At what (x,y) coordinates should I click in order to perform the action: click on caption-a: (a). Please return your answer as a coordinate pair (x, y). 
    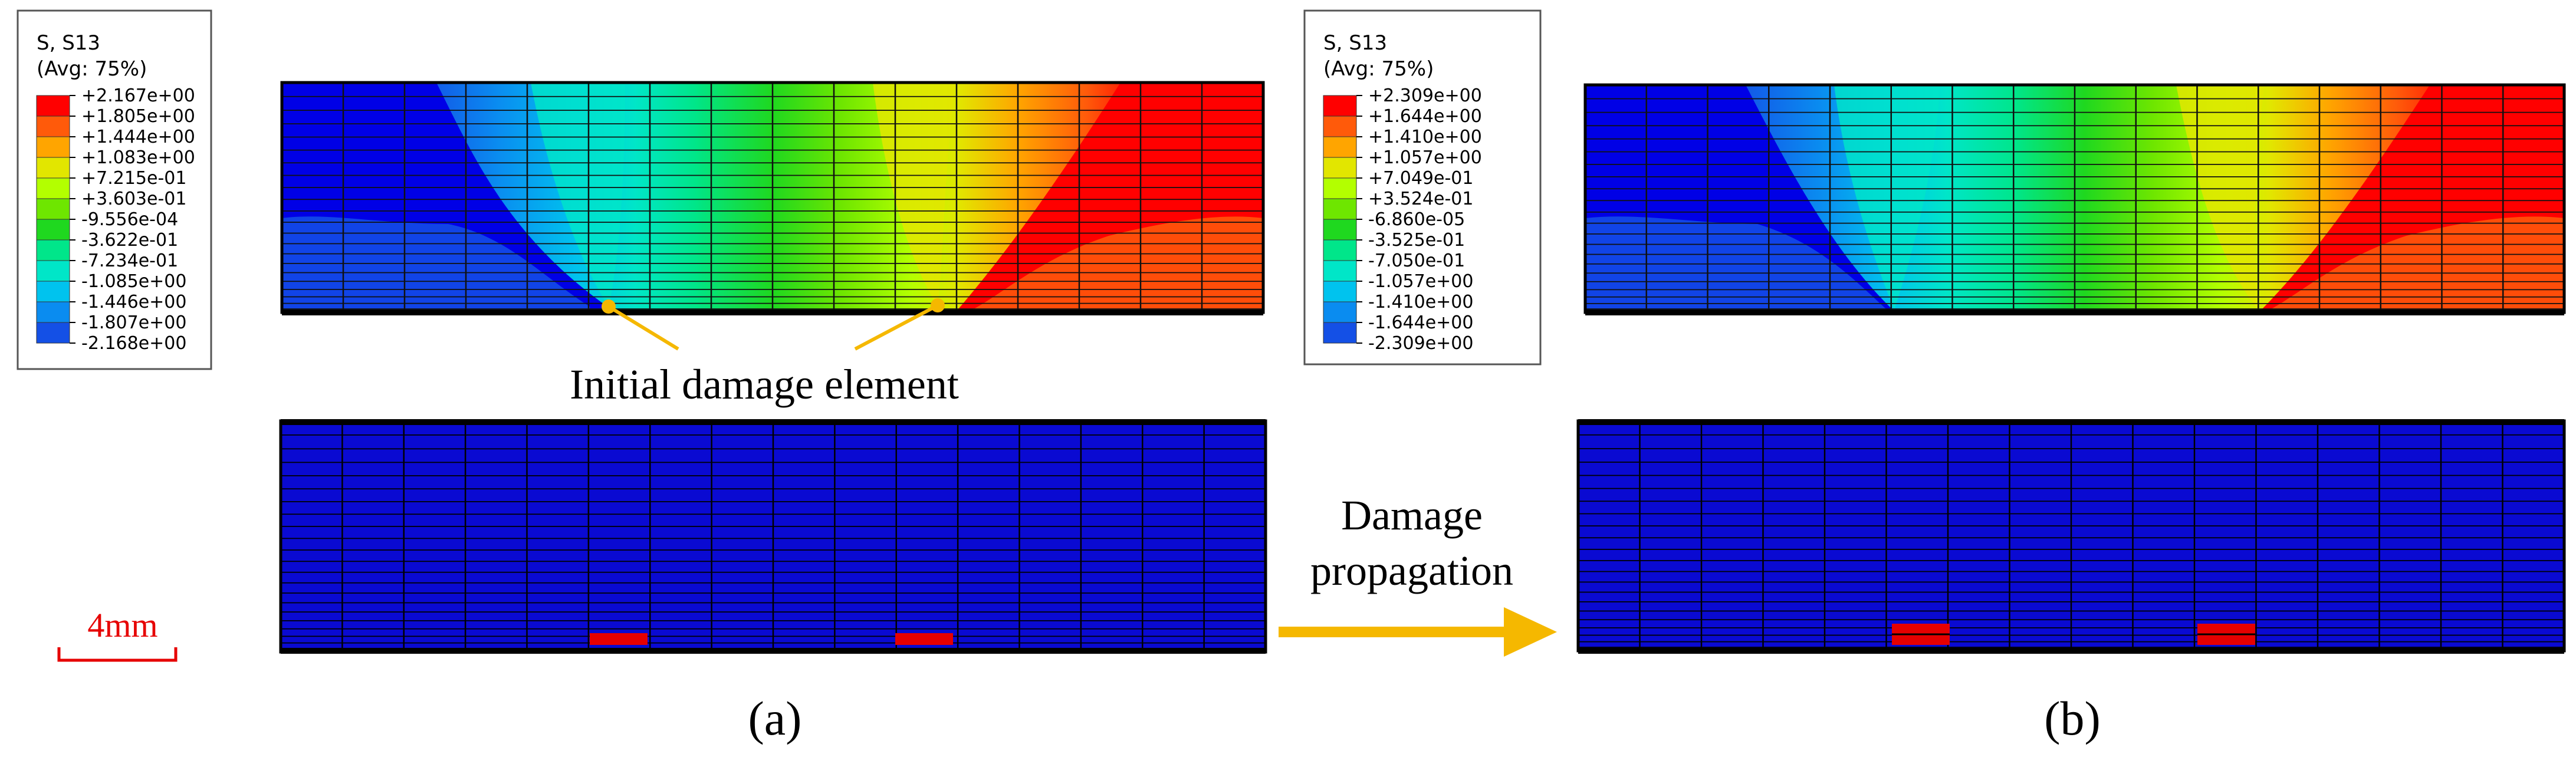
    Looking at the image, I should click on (775, 718).